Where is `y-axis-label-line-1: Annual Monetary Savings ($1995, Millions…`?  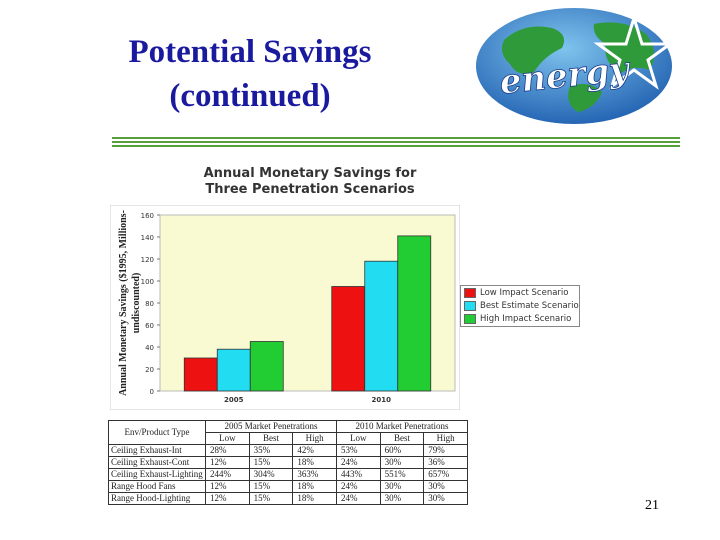 y-axis-label-line-1: Annual Monetary Savings ($1995, Millions… is located at coordinates (123, 303).